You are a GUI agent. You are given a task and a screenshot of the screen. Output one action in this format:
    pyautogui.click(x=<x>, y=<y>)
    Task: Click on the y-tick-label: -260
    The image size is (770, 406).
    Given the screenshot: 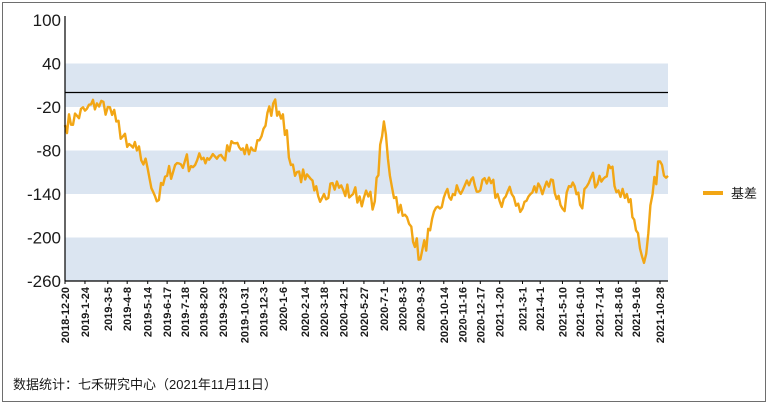 What is the action you would take?
    pyautogui.click(x=44, y=281)
    